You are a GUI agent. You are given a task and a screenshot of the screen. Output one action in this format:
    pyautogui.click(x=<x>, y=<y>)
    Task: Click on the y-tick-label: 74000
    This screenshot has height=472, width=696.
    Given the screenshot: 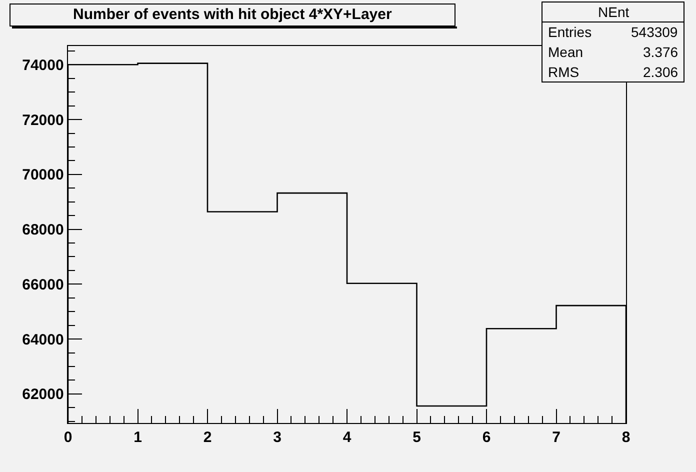 What is the action you would take?
    pyautogui.click(x=43, y=65)
    